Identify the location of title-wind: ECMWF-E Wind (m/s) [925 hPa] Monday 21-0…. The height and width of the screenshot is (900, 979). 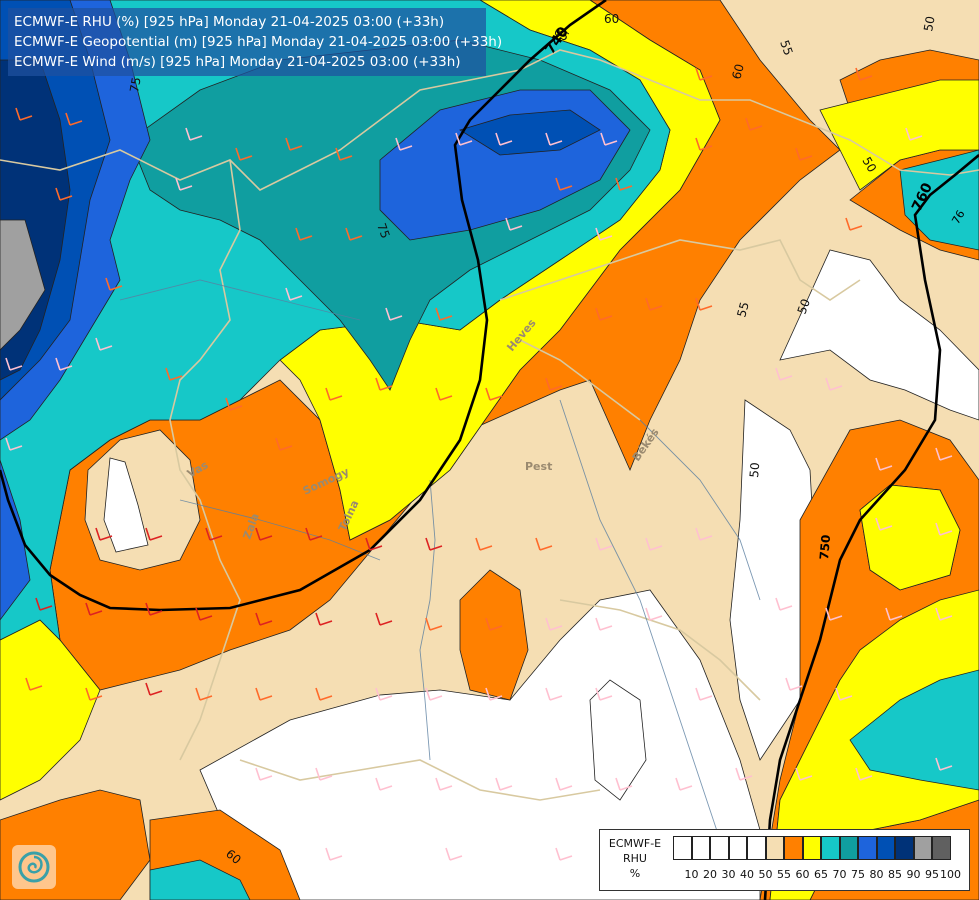
(237, 62).